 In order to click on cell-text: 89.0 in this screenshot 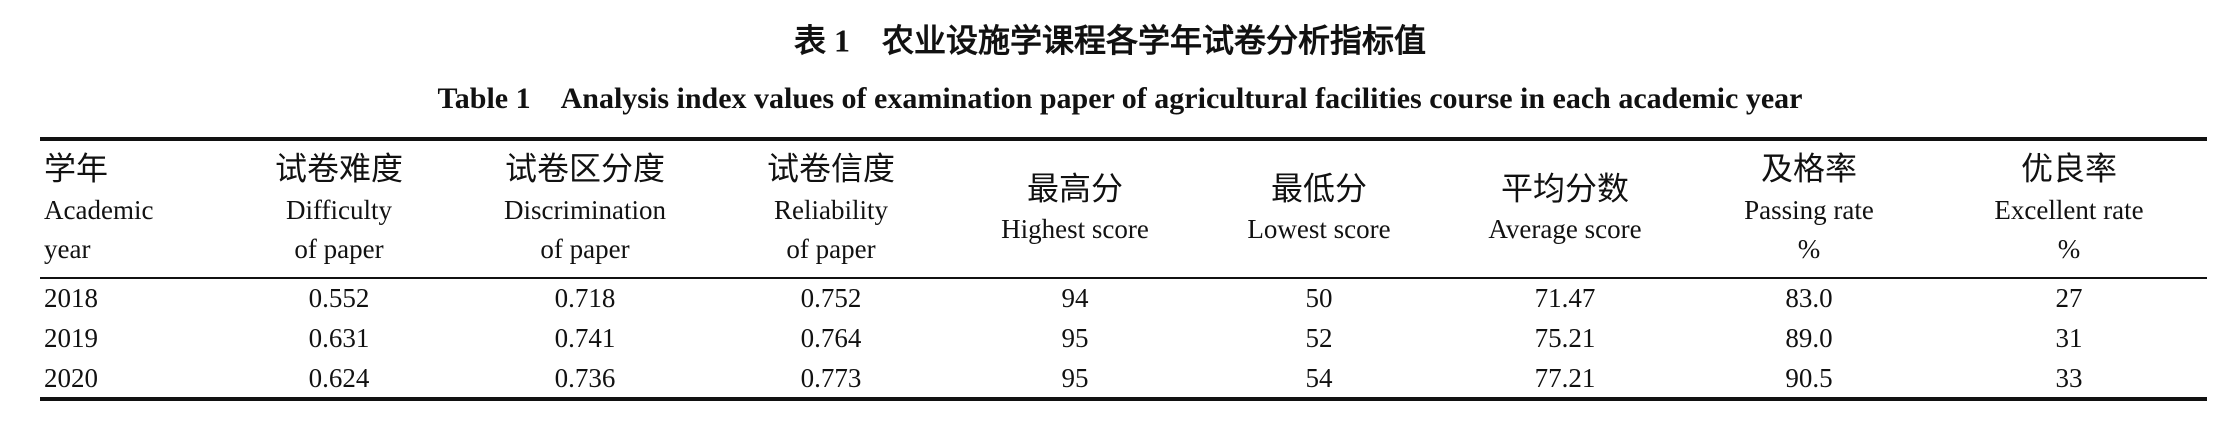, I will do `click(1808, 338)`.